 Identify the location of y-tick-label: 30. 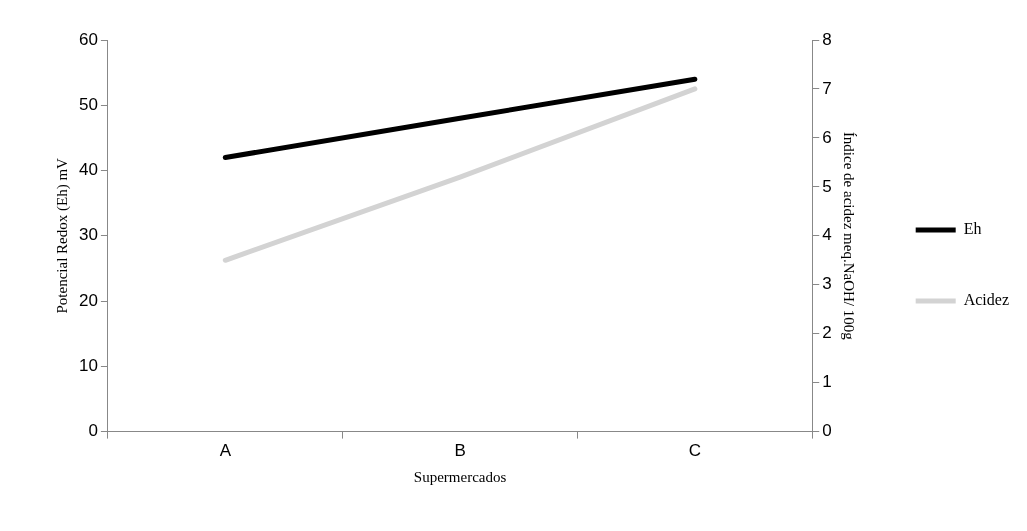
(88, 235).